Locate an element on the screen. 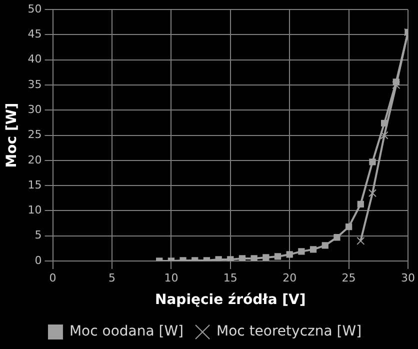 The image size is (418, 349). y-tick-label: 15 is located at coordinates (35, 185).